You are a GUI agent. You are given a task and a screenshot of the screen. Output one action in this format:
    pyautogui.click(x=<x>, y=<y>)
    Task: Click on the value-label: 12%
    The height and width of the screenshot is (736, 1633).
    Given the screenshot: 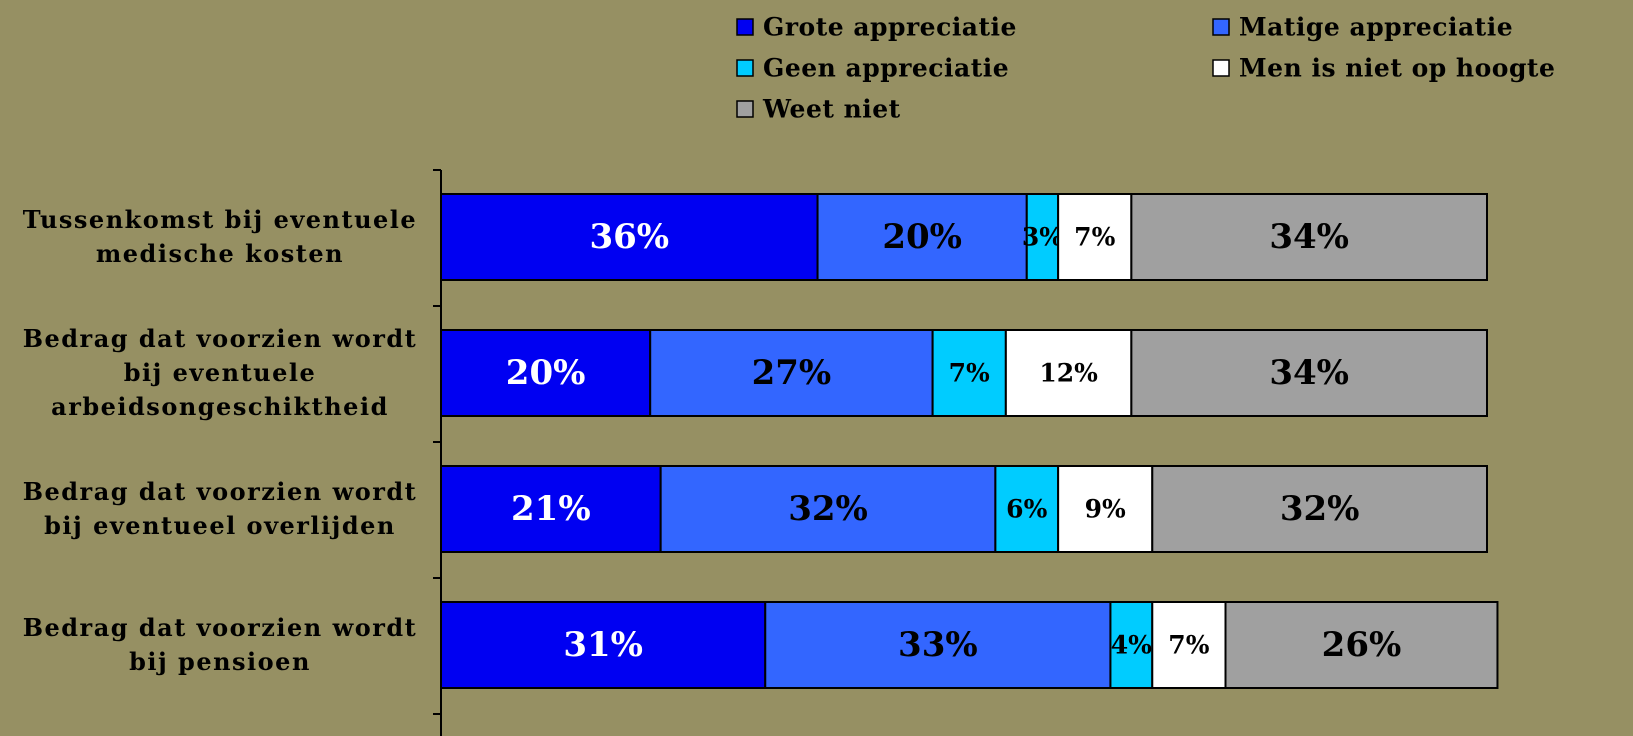 What is the action you would take?
    pyautogui.click(x=1068, y=373)
    